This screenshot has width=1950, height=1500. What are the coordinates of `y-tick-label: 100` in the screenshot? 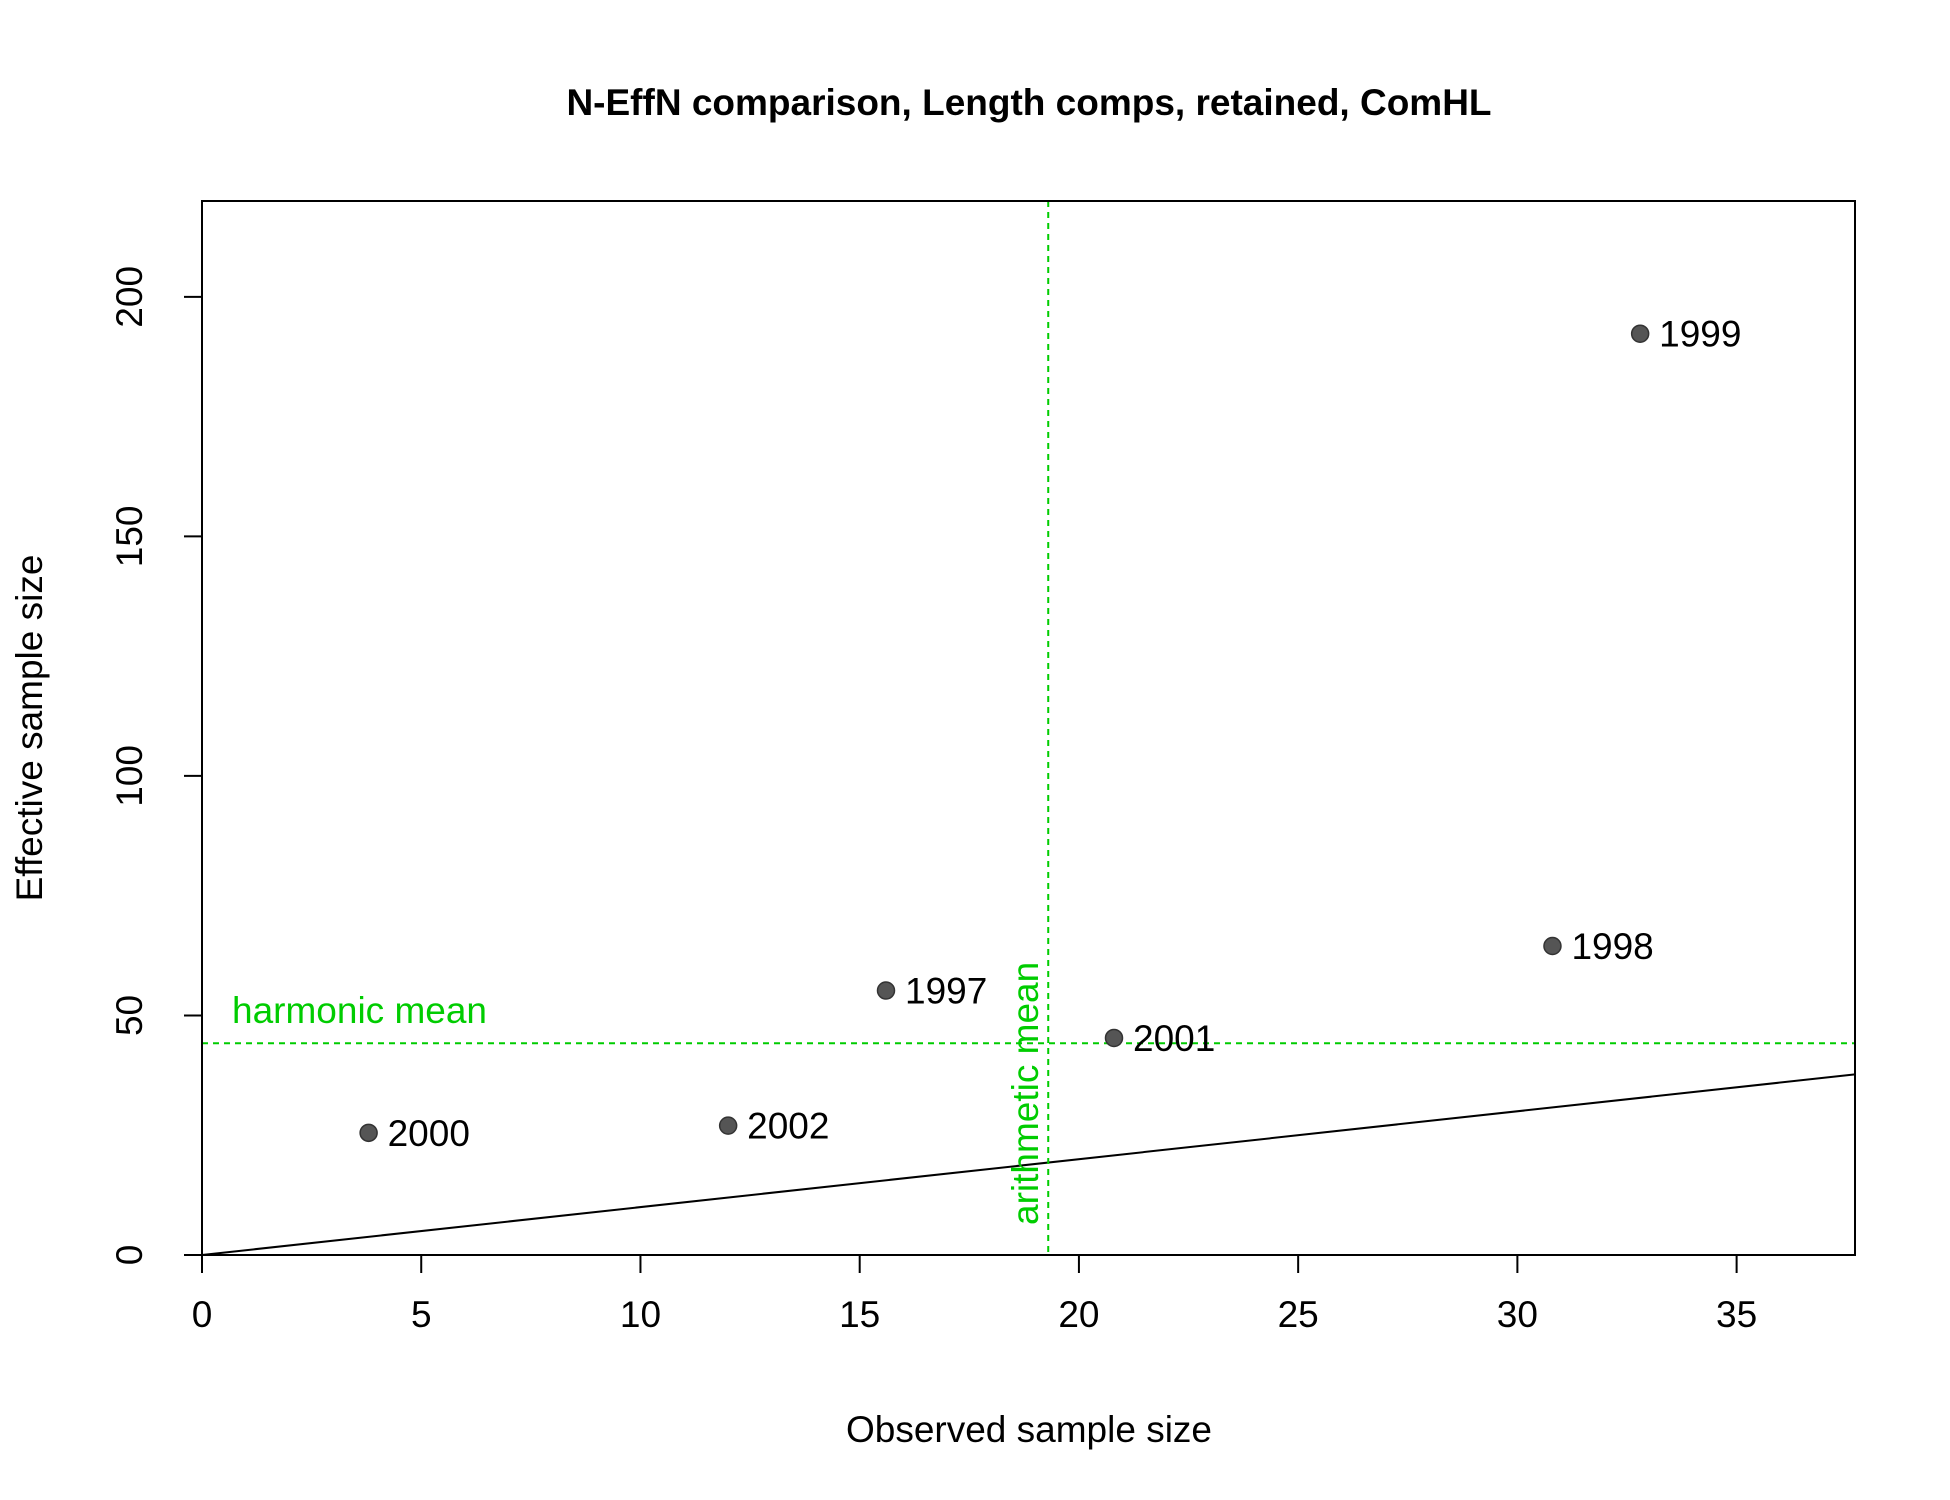 It's located at (129, 776).